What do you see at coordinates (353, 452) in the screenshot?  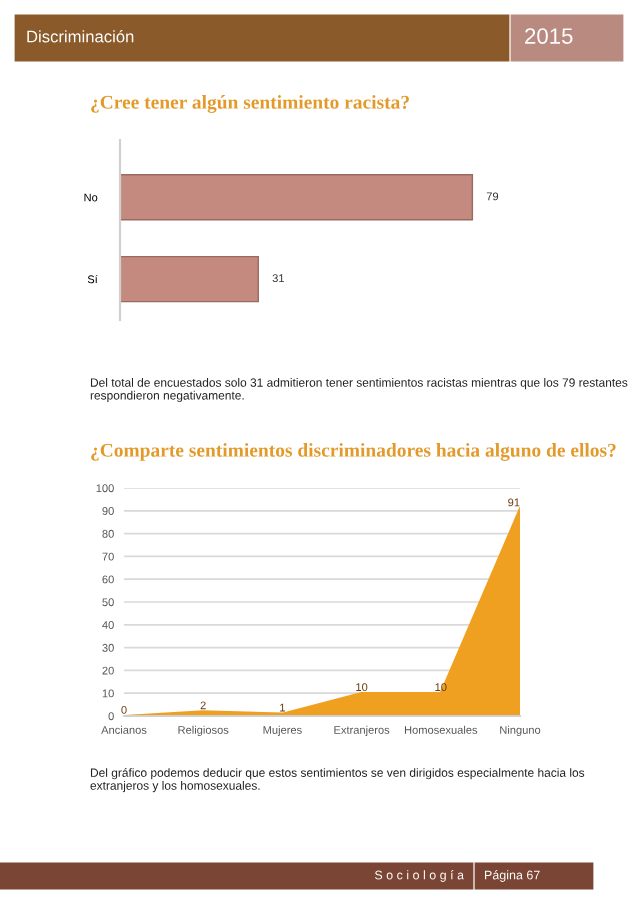 I see `chart-title: ¿Comparte sentimientos discriminadores hacia alguno de ellos?` at bounding box center [353, 452].